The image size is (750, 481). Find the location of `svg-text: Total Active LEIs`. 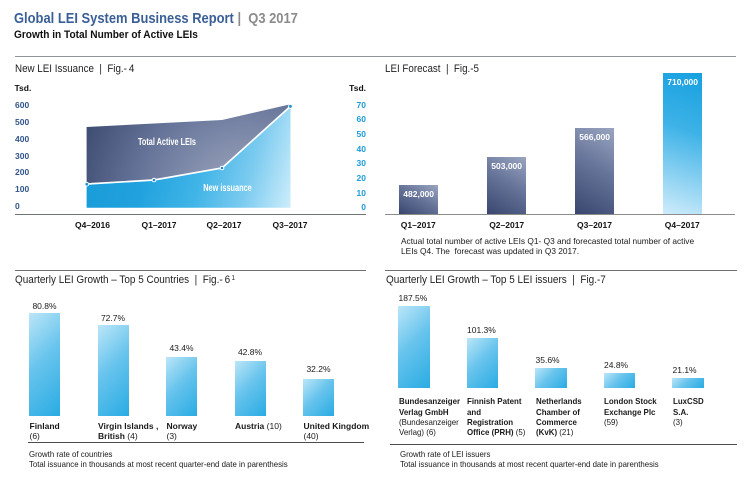

svg-text: Total Active LEIs is located at coordinates (167, 142).